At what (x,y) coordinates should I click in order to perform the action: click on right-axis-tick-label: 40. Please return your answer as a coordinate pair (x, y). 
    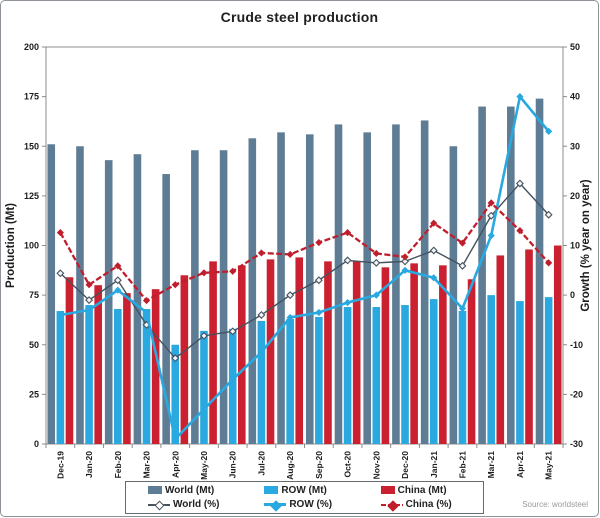
    Looking at the image, I should click on (575, 97).